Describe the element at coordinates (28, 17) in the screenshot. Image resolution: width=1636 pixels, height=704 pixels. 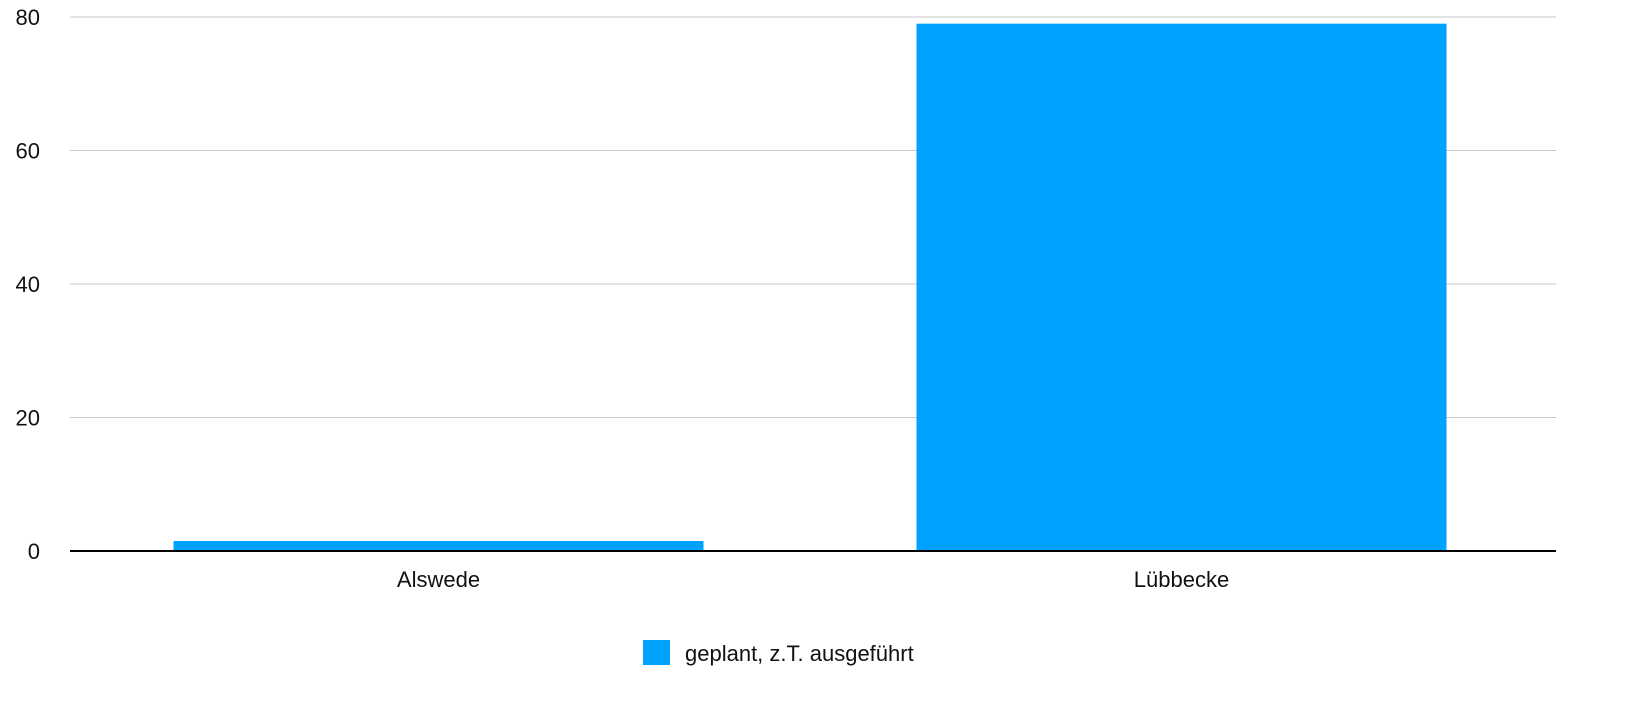
I see `y-tick-label: 80` at that location.